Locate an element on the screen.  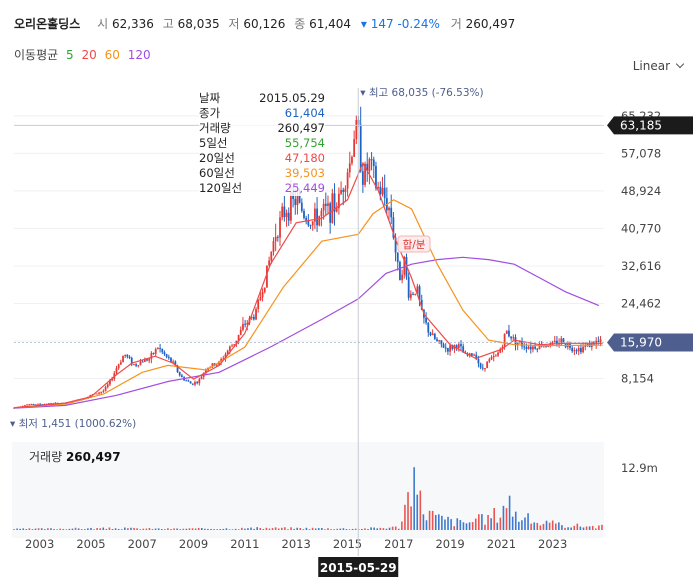
x-tick-label: 2011 is located at coordinates (244, 544).